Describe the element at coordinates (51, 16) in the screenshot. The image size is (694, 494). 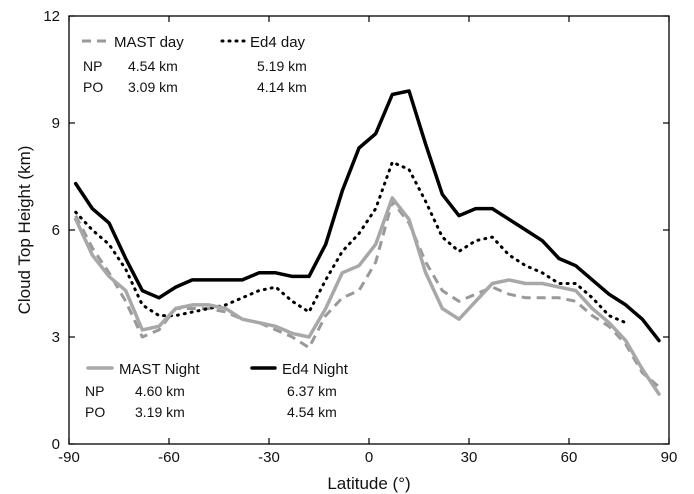
I see `y-tick-label: 12` at that location.